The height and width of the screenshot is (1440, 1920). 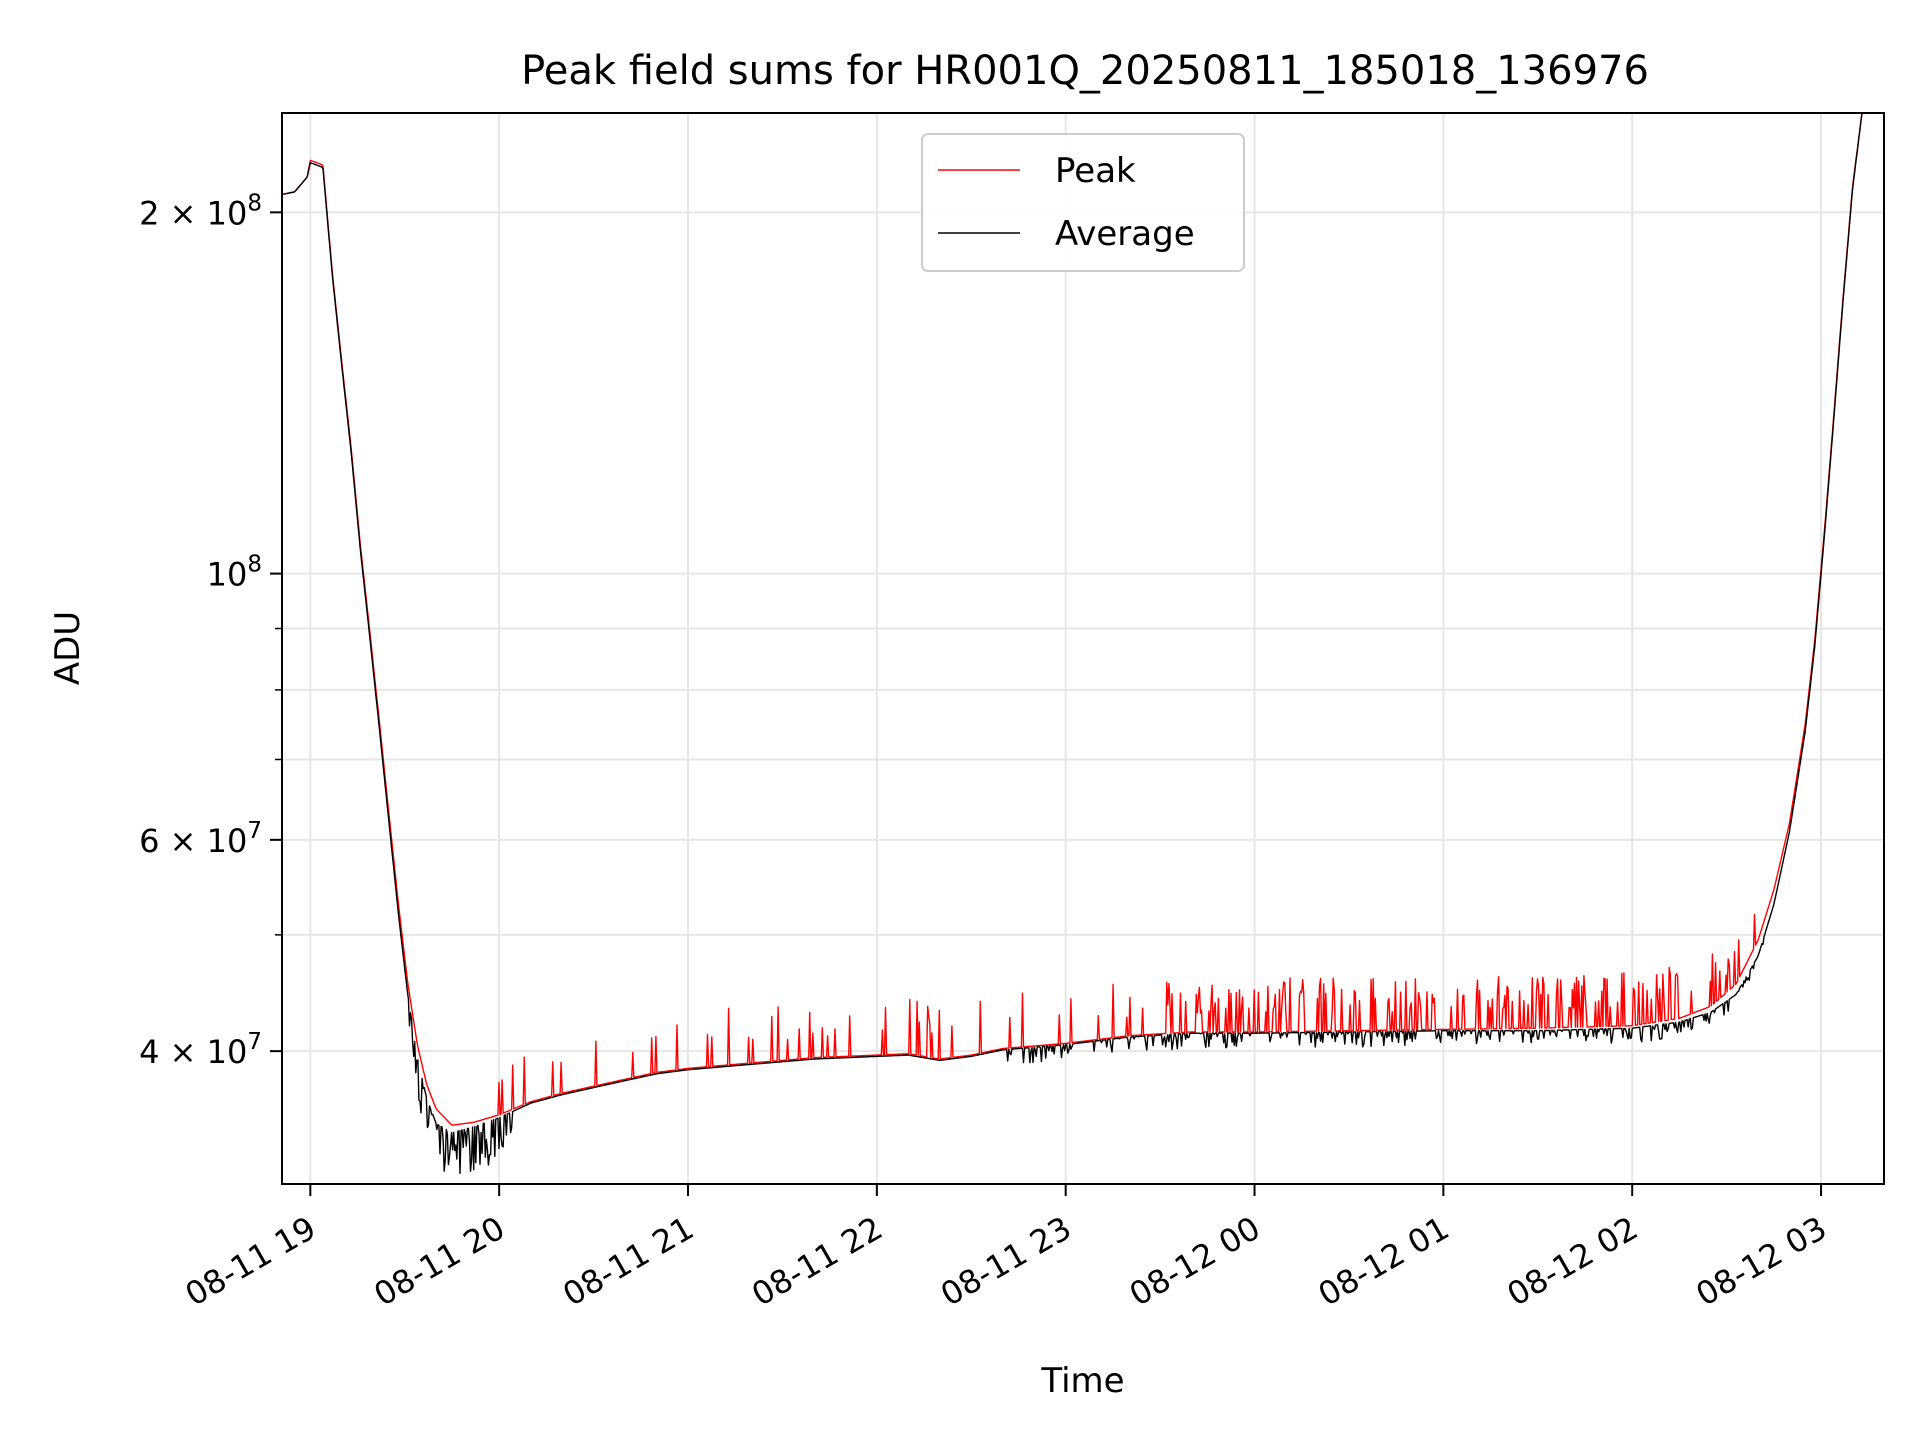 I want to click on y-axis-label: ADU, so click(x=68, y=648).